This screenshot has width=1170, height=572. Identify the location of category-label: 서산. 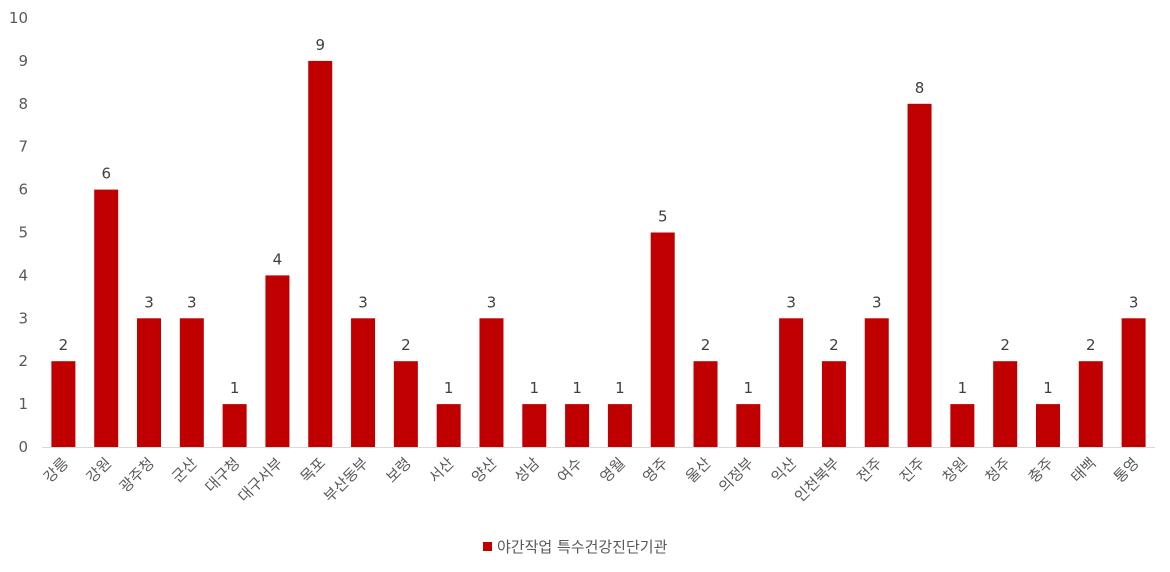
(441, 470).